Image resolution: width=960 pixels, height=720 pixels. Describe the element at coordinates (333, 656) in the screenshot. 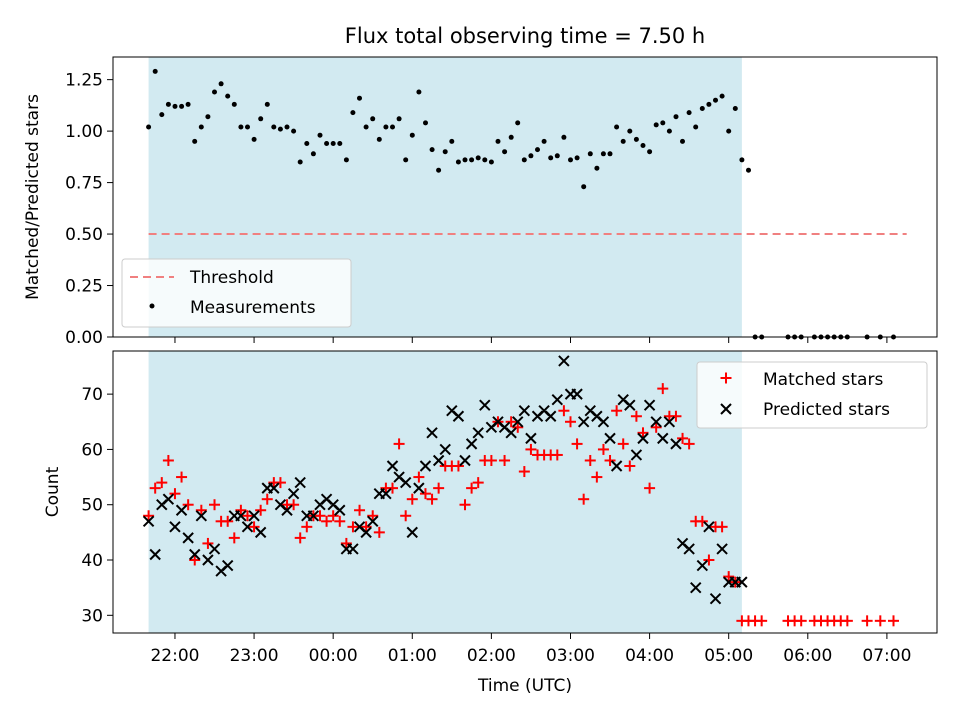

I see `x-tick-label: 00:00` at that location.